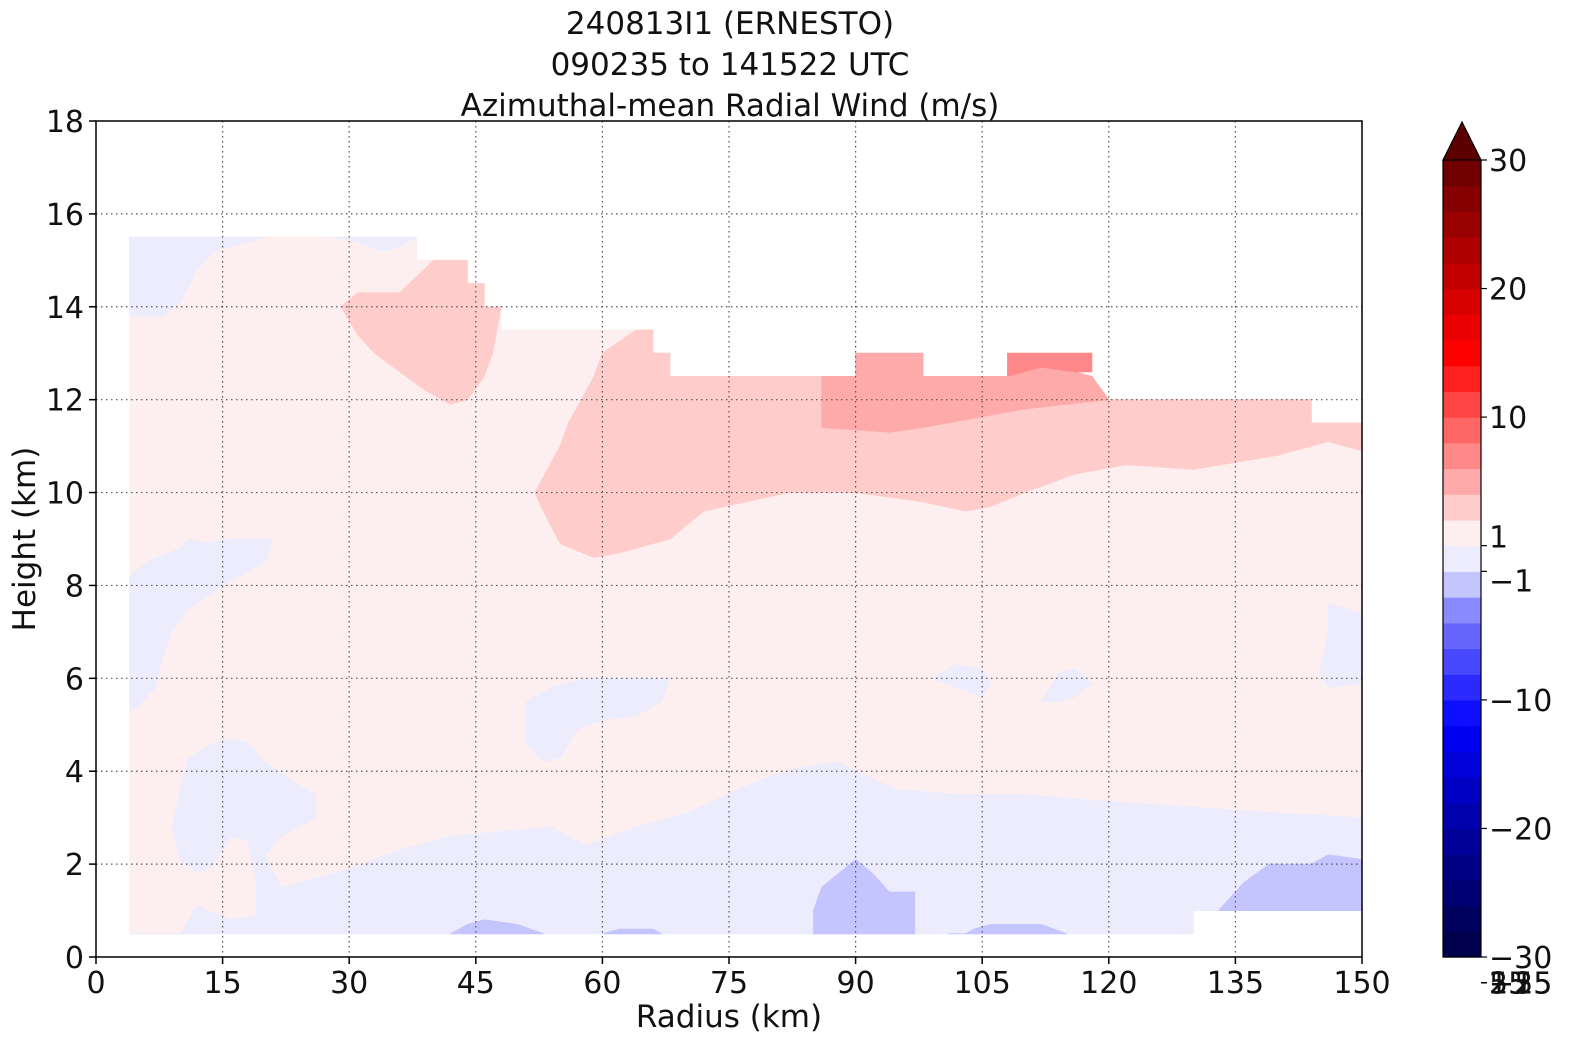 The width and height of the screenshot is (1574, 1045). Describe the element at coordinates (982, 983) in the screenshot. I see `x-tick-label: 105` at that location.